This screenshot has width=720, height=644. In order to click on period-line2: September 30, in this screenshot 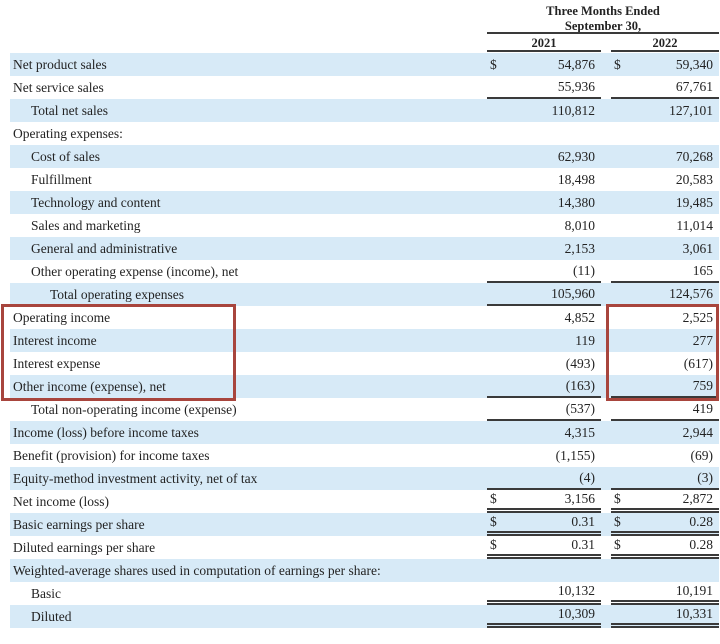, I will do `click(603, 26)`.